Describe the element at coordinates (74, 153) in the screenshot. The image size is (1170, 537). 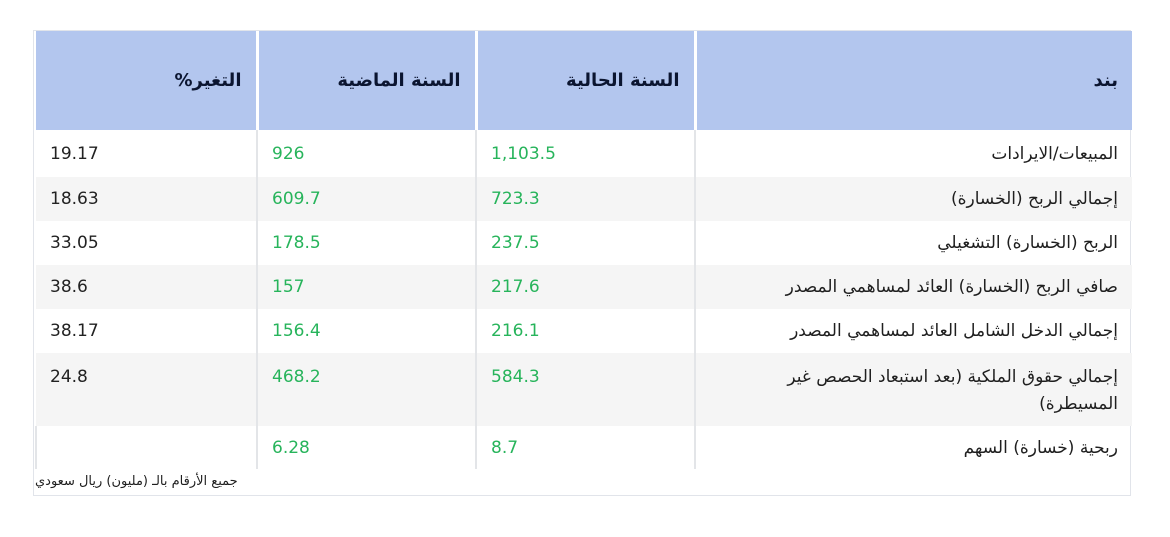
I see `row-change-value: 19.17` at that location.